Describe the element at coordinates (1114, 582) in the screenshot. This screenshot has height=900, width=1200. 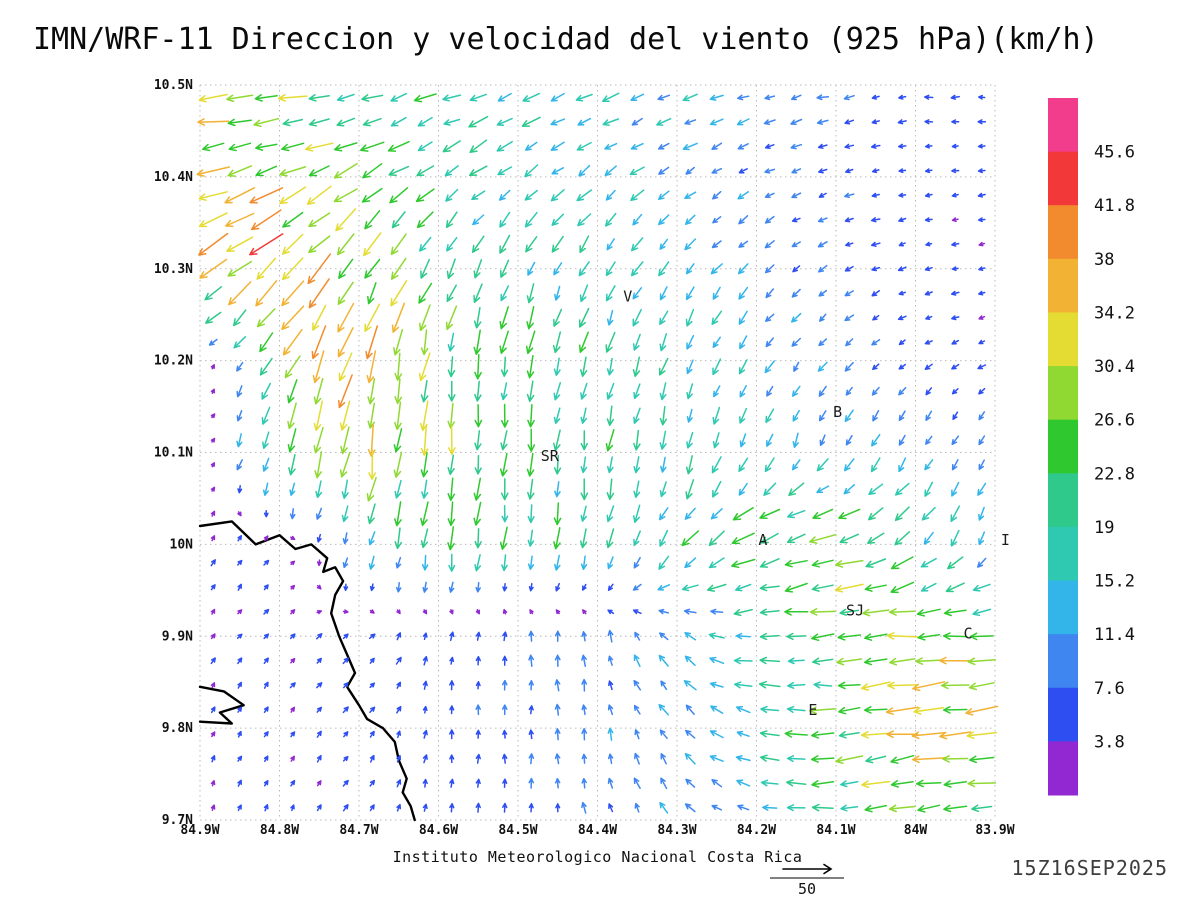
I see `colorbar-tick-label: 15.2` at that location.